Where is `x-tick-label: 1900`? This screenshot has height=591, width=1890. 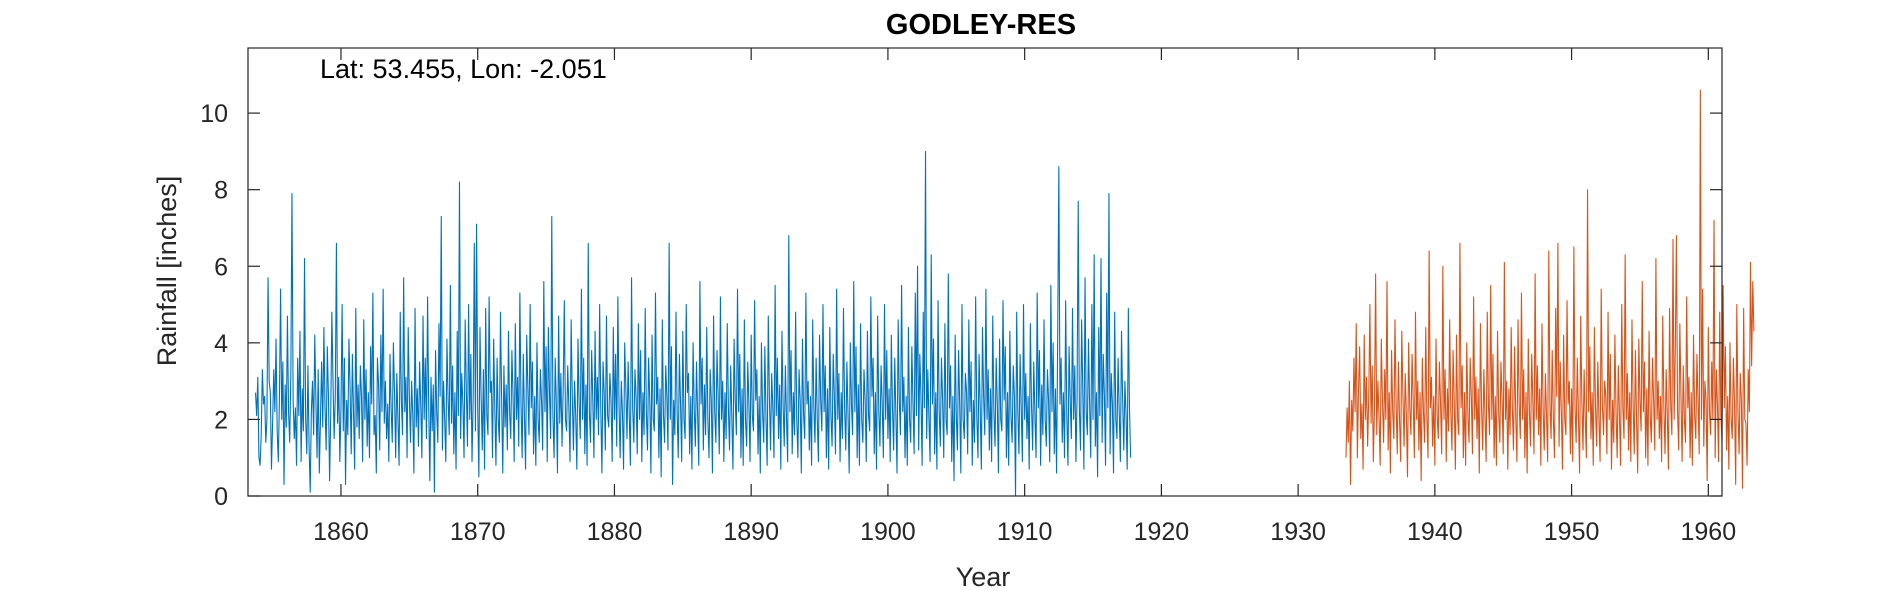 x-tick-label: 1900 is located at coordinates (888, 532).